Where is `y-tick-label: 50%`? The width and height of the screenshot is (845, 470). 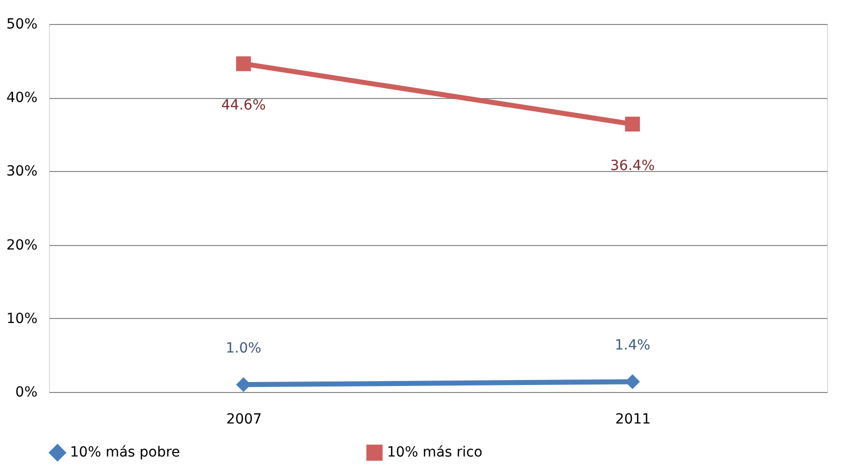
y-tick-label: 50% is located at coordinates (22, 24).